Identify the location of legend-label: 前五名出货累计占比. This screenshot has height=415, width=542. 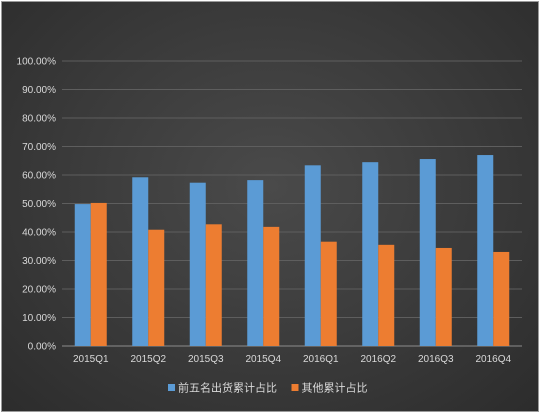
(227, 388).